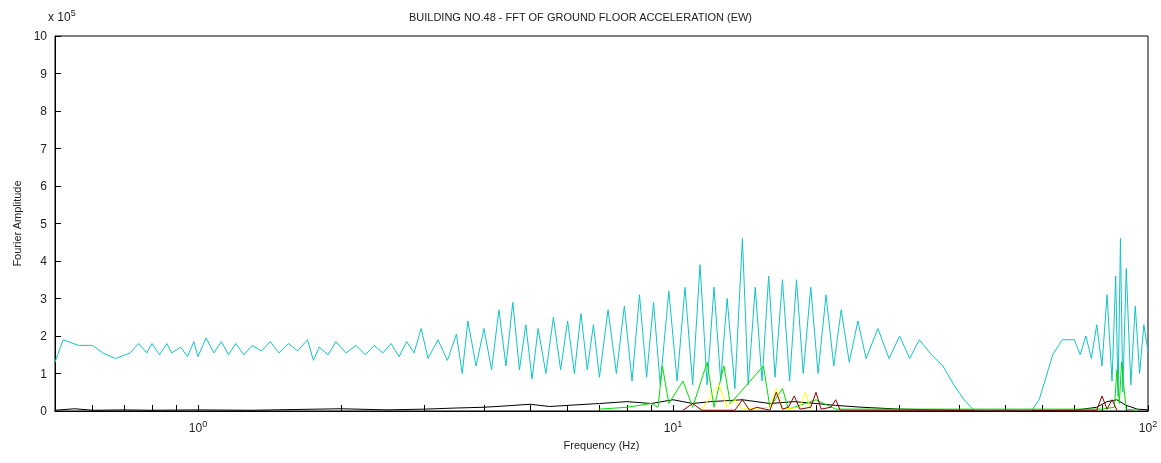 This screenshot has height=463, width=1161. Describe the element at coordinates (44, 336) in the screenshot. I see `y-tick-label: 2` at that location.